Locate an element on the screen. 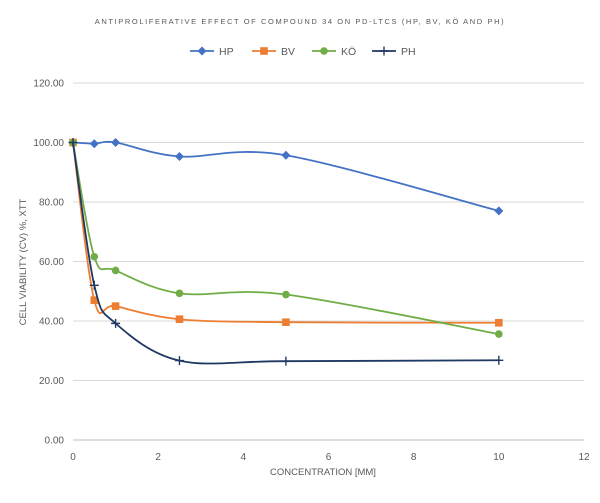 The image size is (600, 503). legend-label: HP is located at coordinates (226, 52).